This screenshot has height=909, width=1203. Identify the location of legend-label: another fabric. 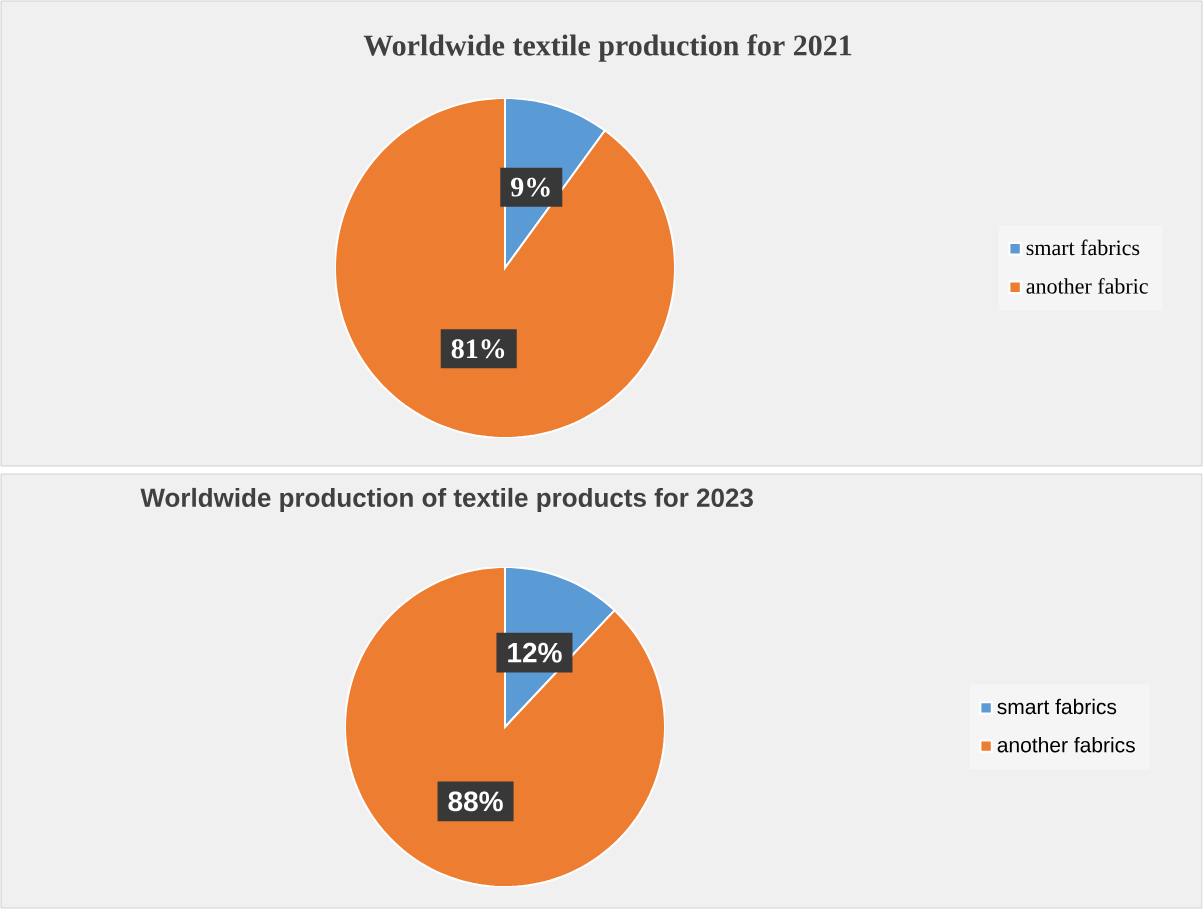
(1087, 286).